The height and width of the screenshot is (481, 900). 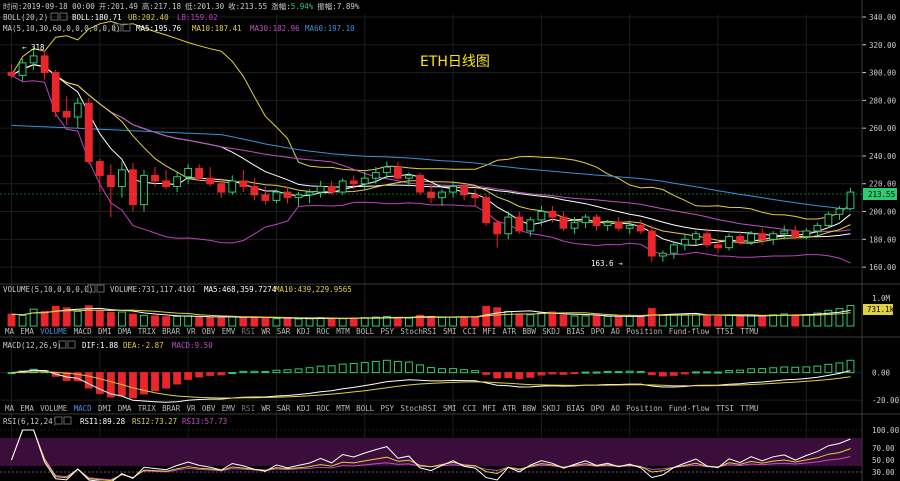 What do you see at coordinates (91, 288) in the screenshot?
I see `volume-settings-icon` at bounding box center [91, 288].